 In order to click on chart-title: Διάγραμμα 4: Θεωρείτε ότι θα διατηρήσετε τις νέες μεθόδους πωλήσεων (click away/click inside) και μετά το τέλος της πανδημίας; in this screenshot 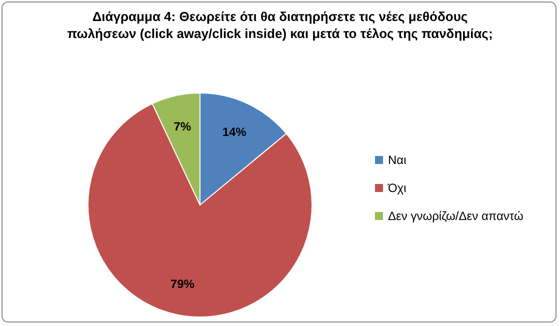, I will do `click(280, 25)`.